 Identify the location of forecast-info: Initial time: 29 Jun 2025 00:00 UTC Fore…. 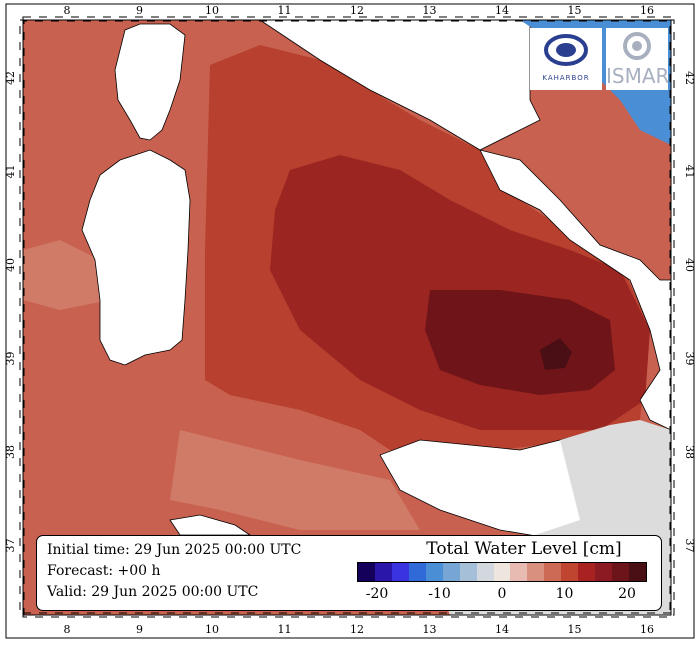
(174, 571).